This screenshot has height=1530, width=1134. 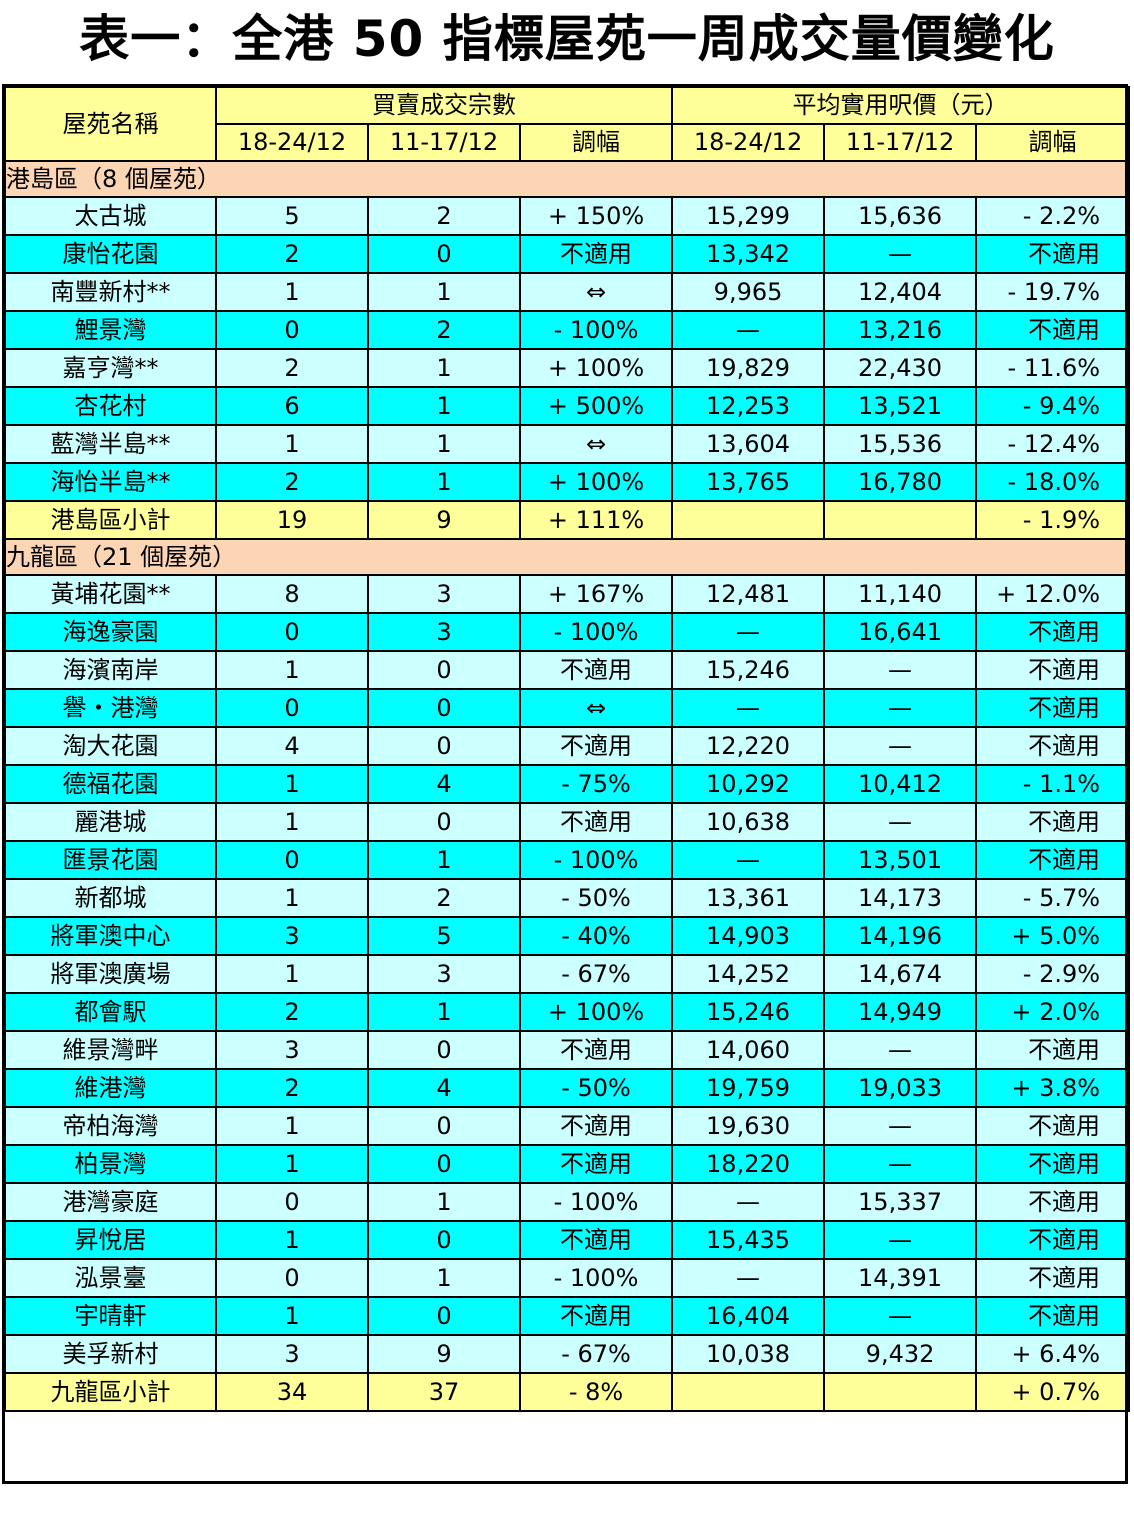 I want to click on estate-name: 維港灣, so click(x=110, y=1088).